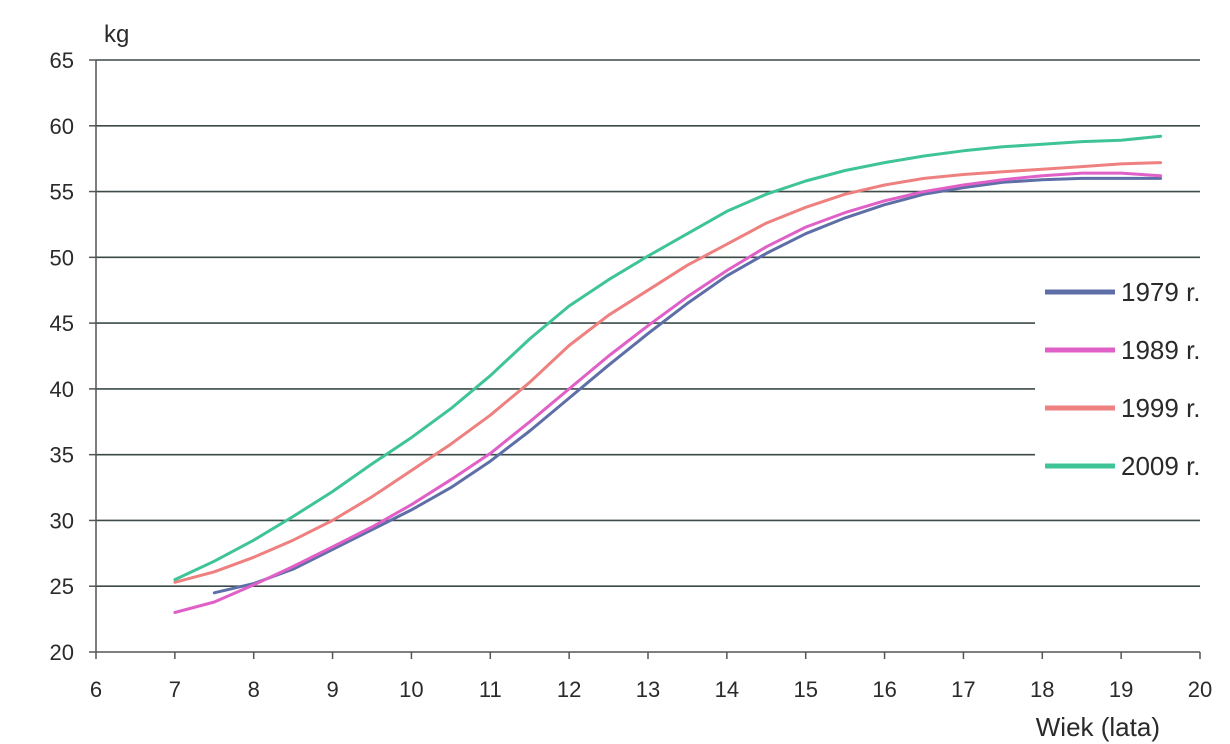  Describe the element at coordinates (1161, 466) in the screenshot. I see `legend-label: 2009 r.` at that location.